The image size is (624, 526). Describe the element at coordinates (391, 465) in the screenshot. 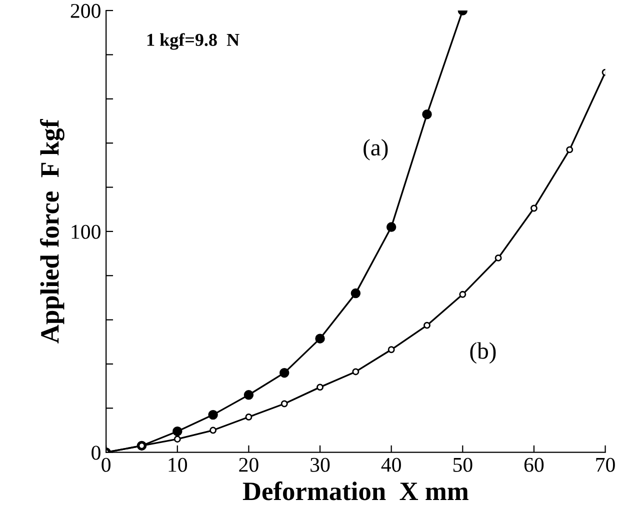

I see `x-tick-label: 40` at that location.